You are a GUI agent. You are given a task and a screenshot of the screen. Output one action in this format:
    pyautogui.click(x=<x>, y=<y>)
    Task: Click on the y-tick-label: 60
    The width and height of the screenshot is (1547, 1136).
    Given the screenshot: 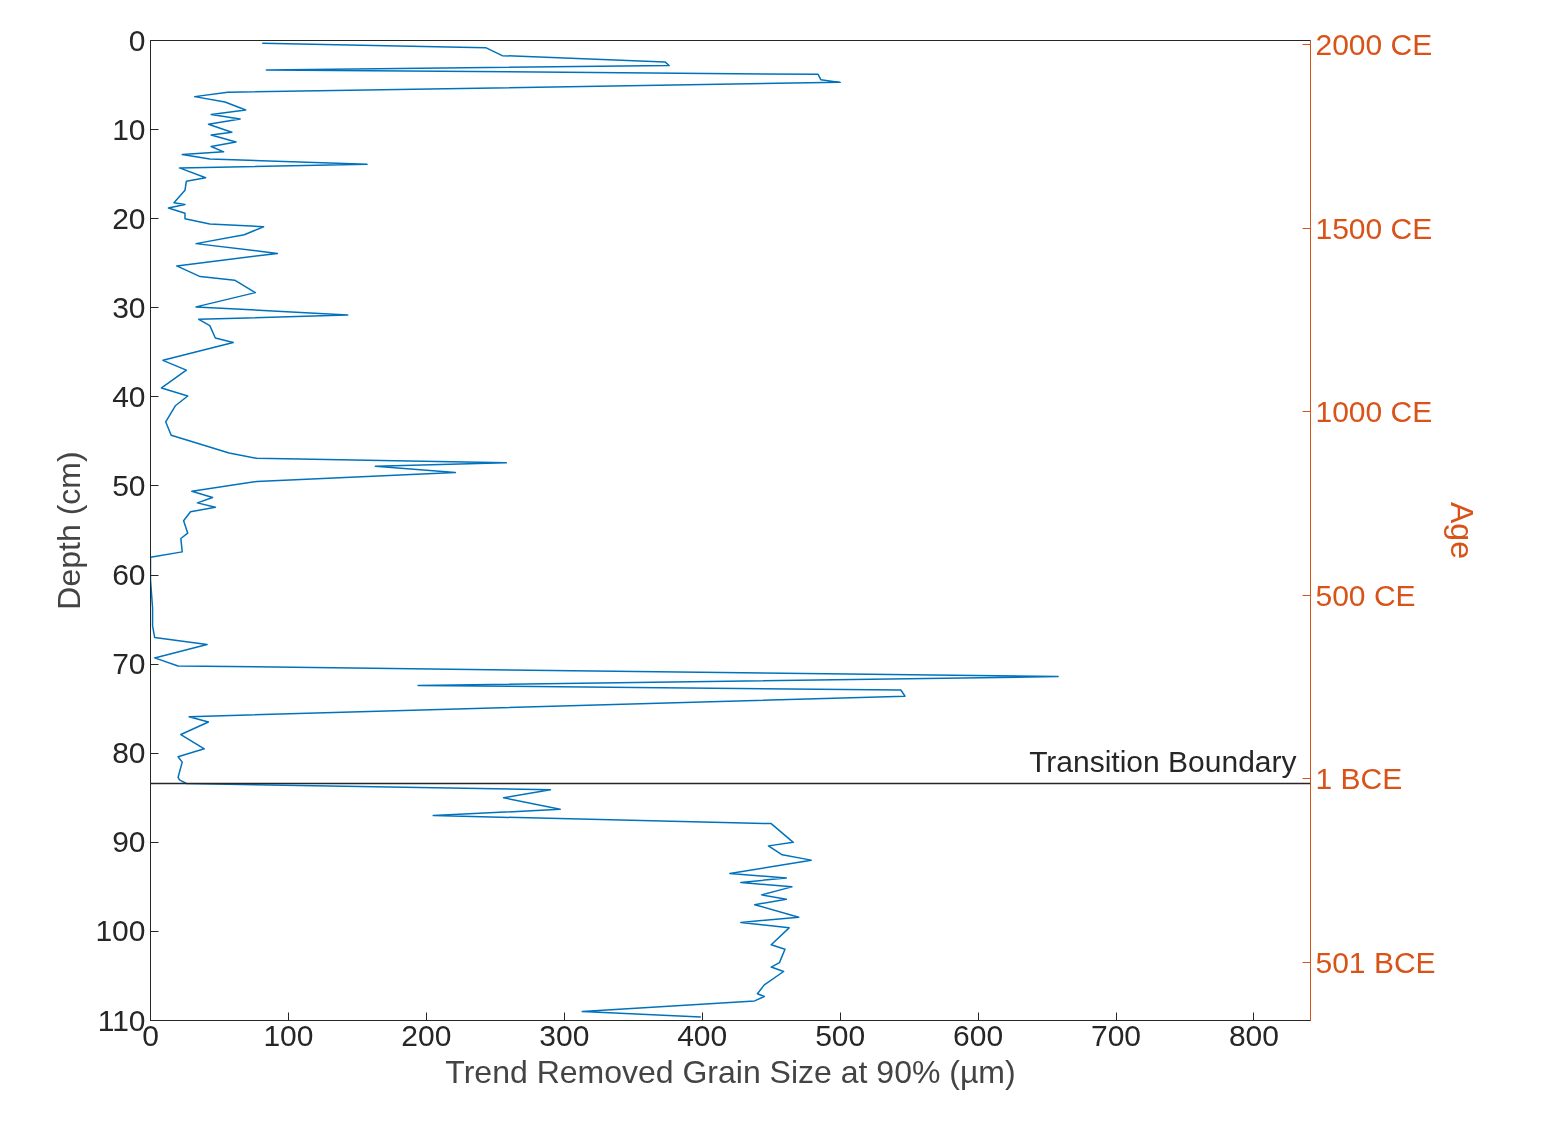 What is the action you would take?
    pyautogui.click(x=129, y=575)
    